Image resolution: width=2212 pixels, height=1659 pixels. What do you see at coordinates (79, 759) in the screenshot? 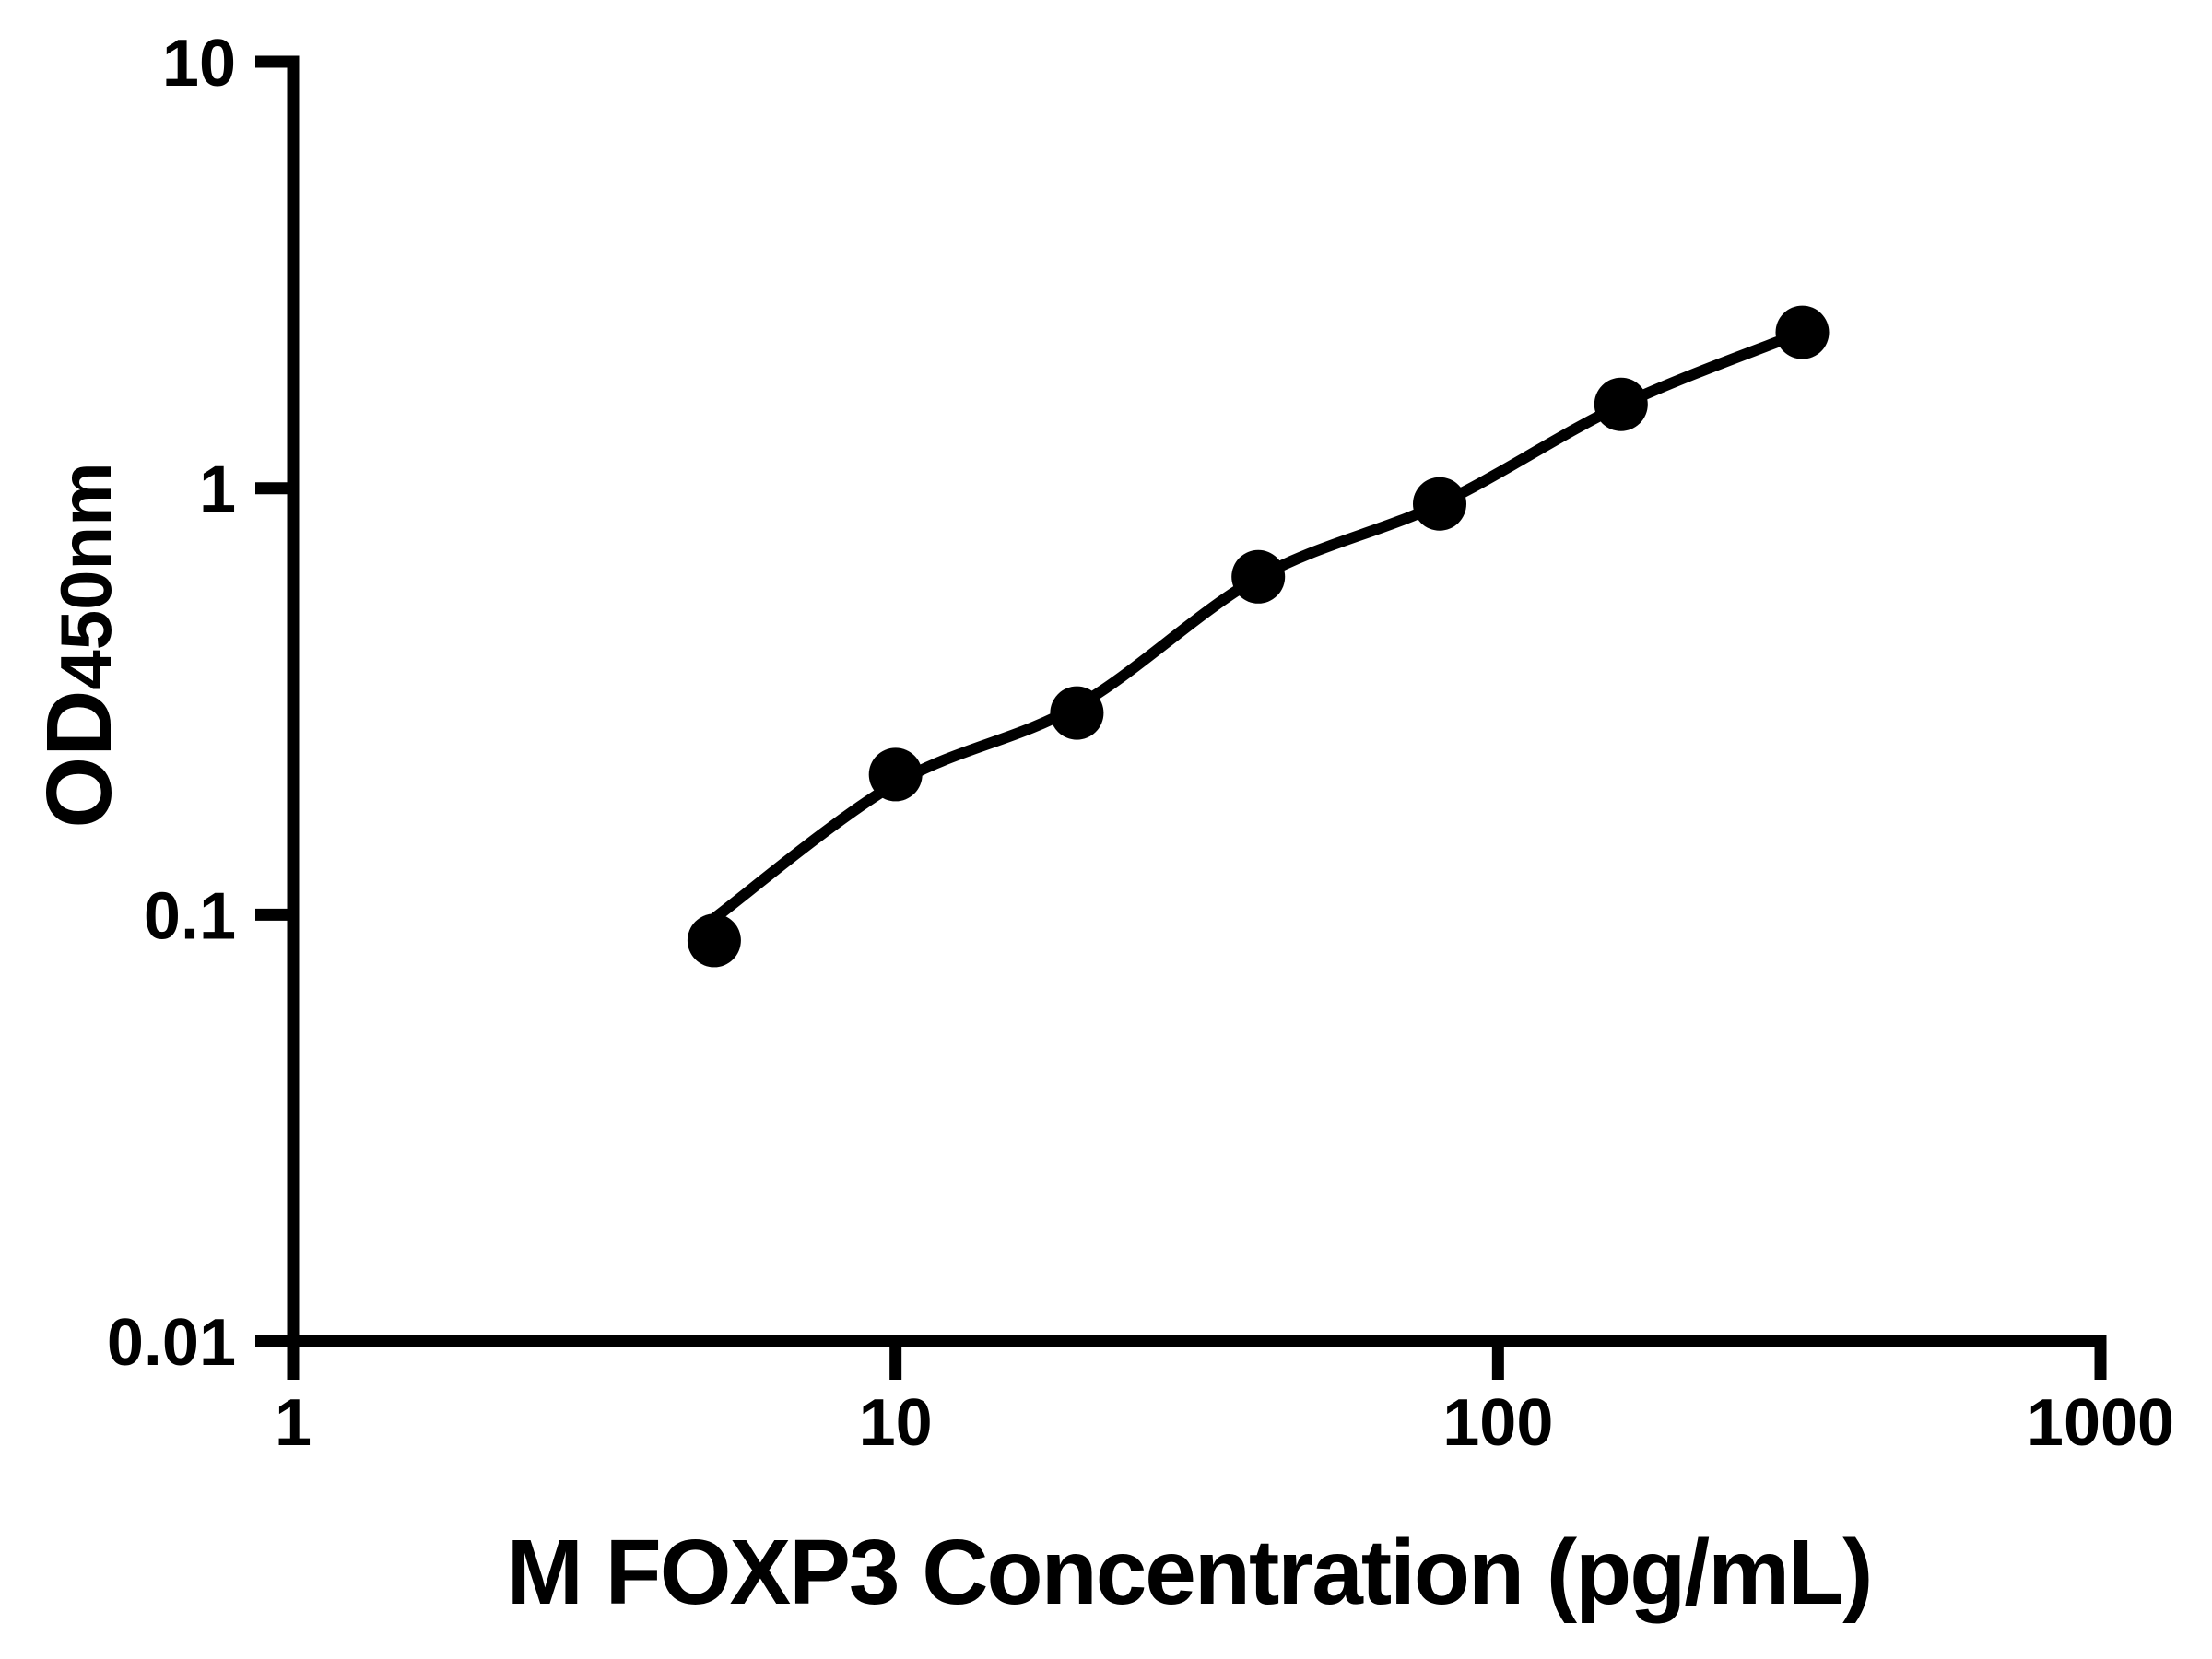
I see `y-axis-title-main: OD` at bounding box center [79, 759].